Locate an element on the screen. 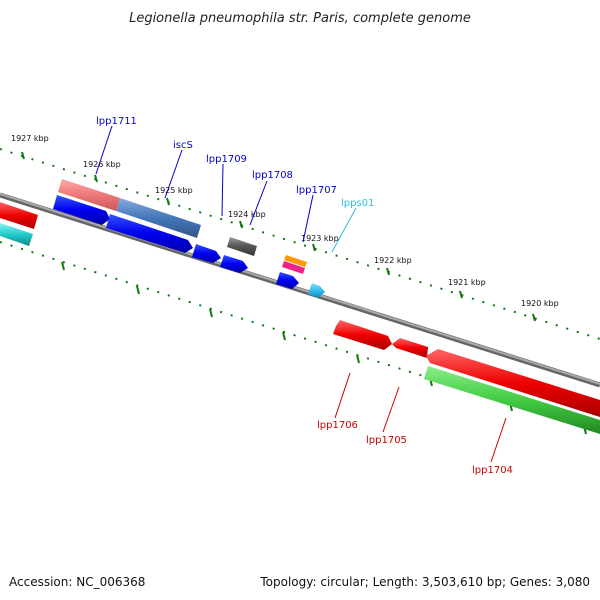 The width and height of the screenshot is (600, 600). feature-magenta-block is located at coordinates (293, 267).